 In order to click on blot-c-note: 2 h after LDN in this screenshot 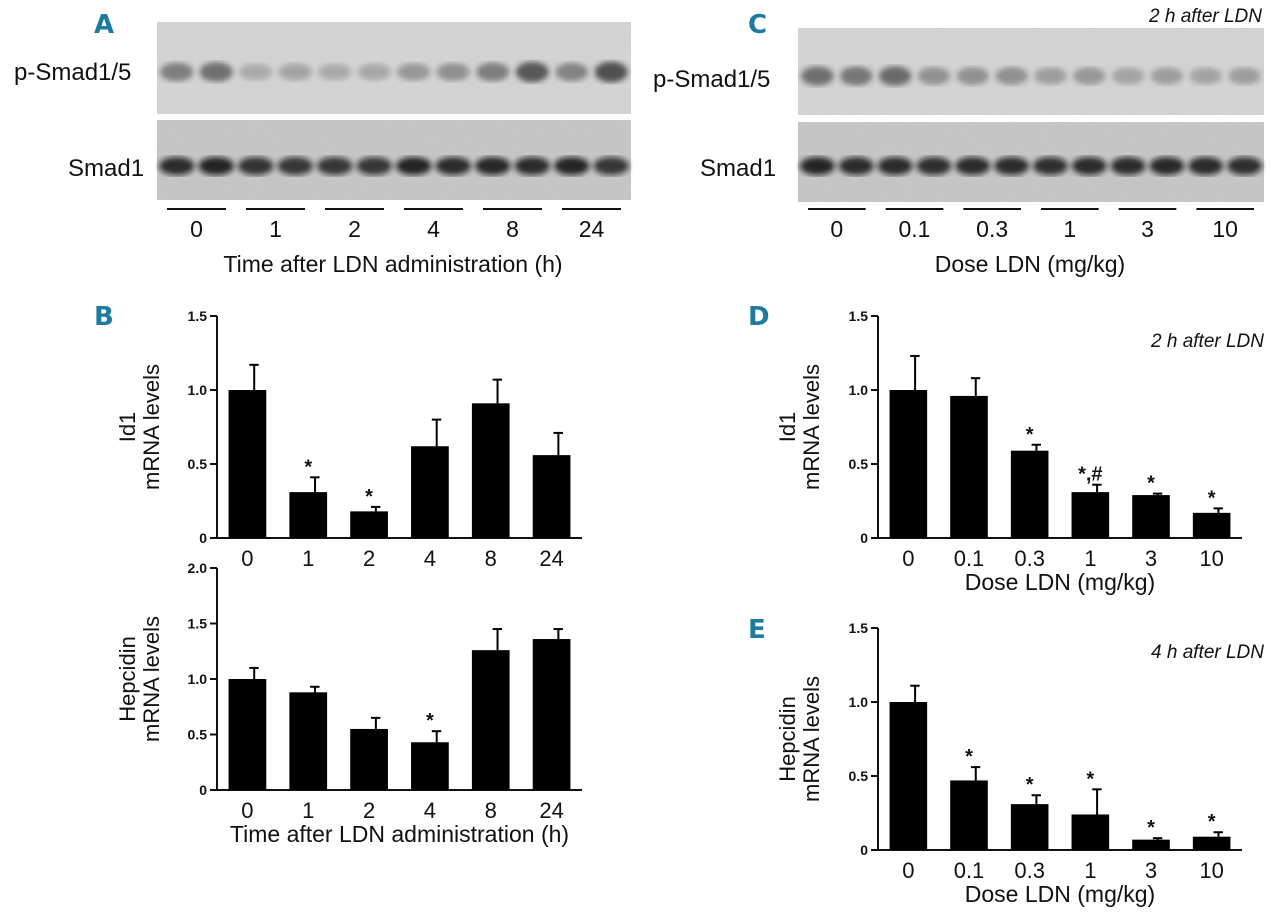, I will do `click(1205, 16)`.